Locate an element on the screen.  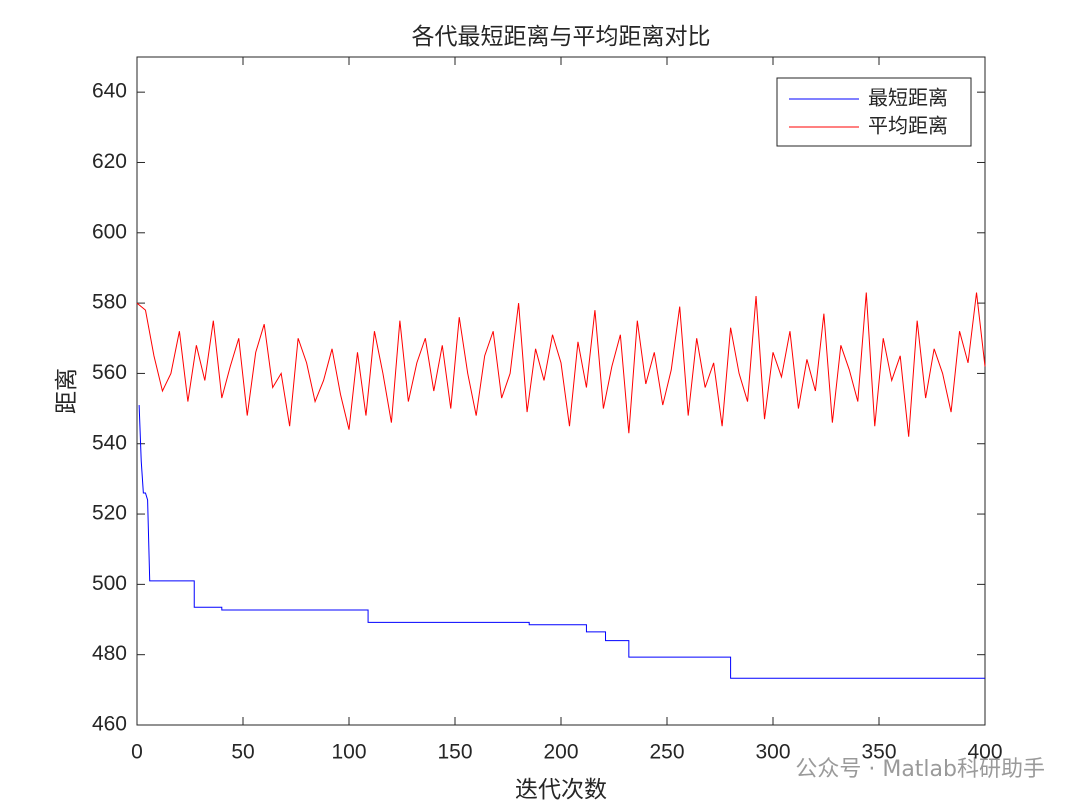
y-tick-label: 580 is located at coordinates (109, 302).